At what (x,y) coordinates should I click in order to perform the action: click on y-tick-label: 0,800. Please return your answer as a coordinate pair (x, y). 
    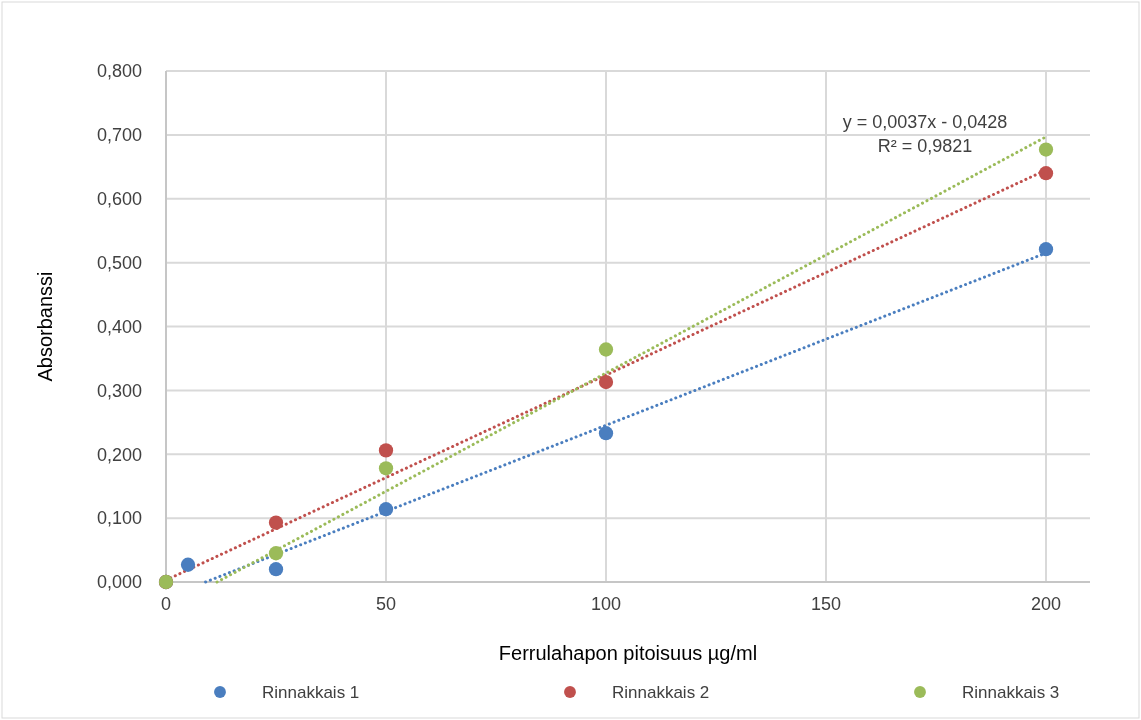
    Looking at the image, I should click on (119, 71).